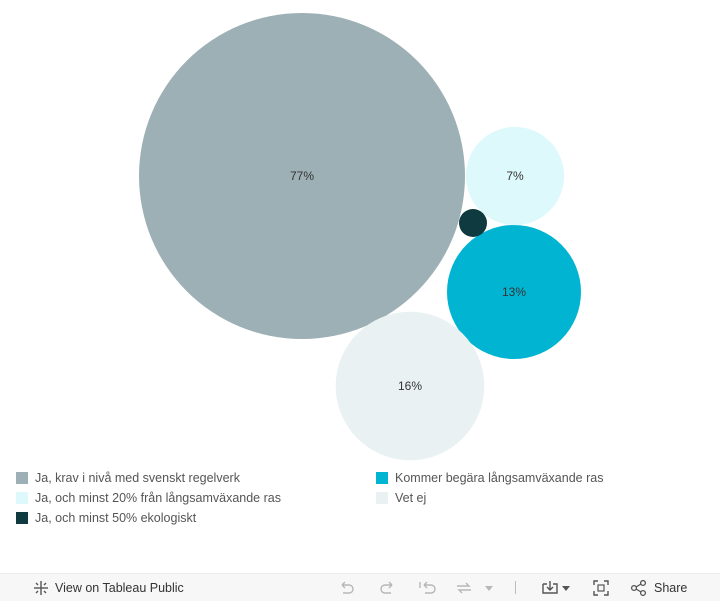  I want to click on revert-button, so click(428, 587).